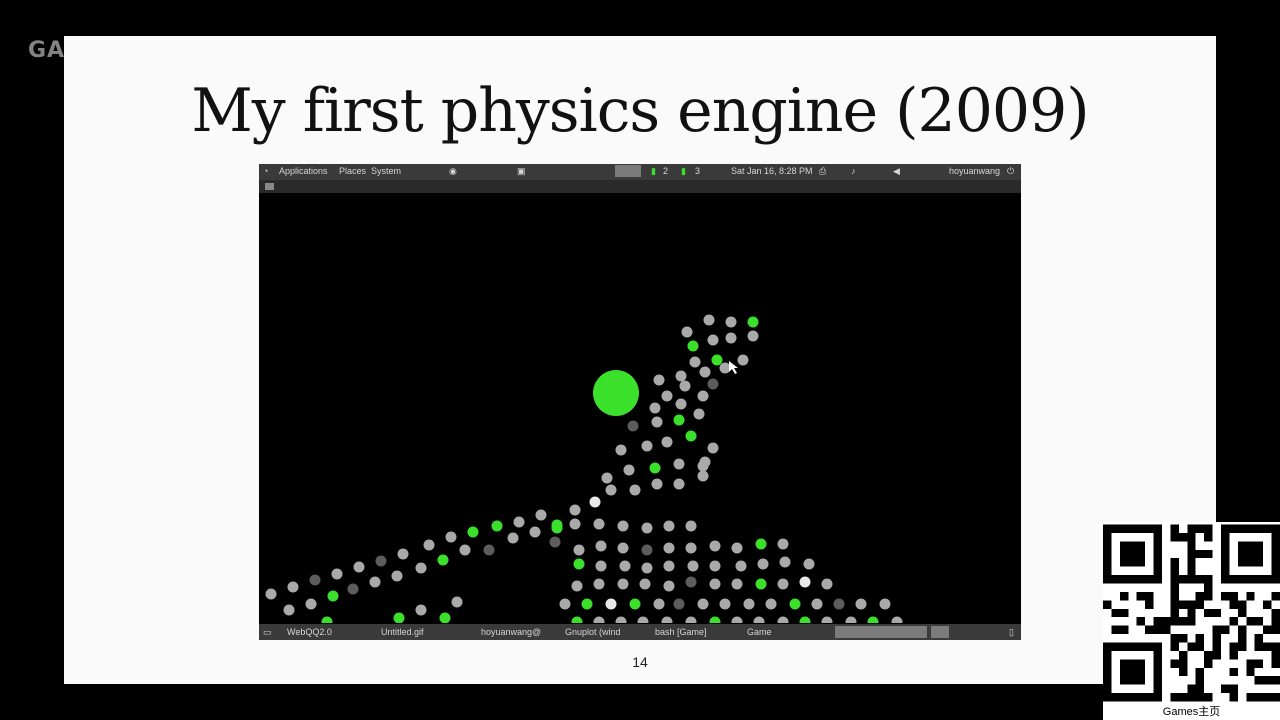 The height and width of the screenshot is (720, 1280). Describe the element at coordinates (666, 171) in the screenshot. I see `workspace-2: 2` at that location.